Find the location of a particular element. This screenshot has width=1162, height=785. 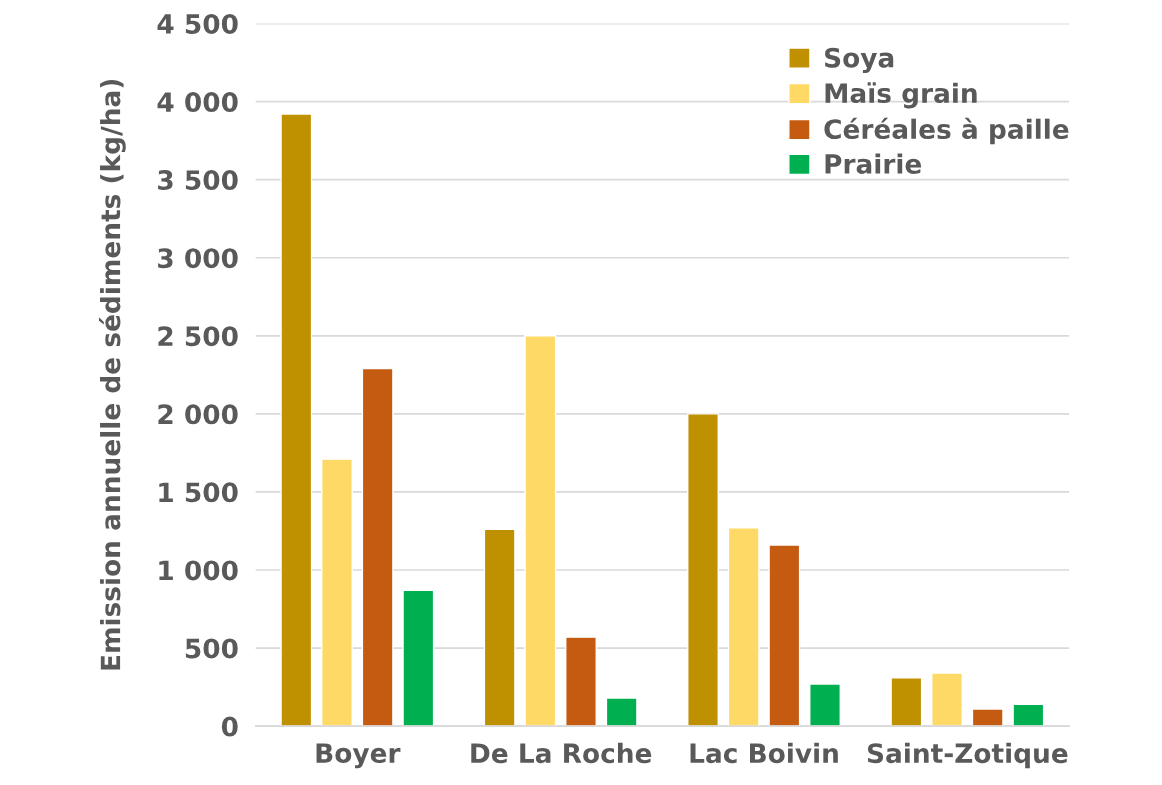

legend-label: Soya is located at coordinates (859, 60).